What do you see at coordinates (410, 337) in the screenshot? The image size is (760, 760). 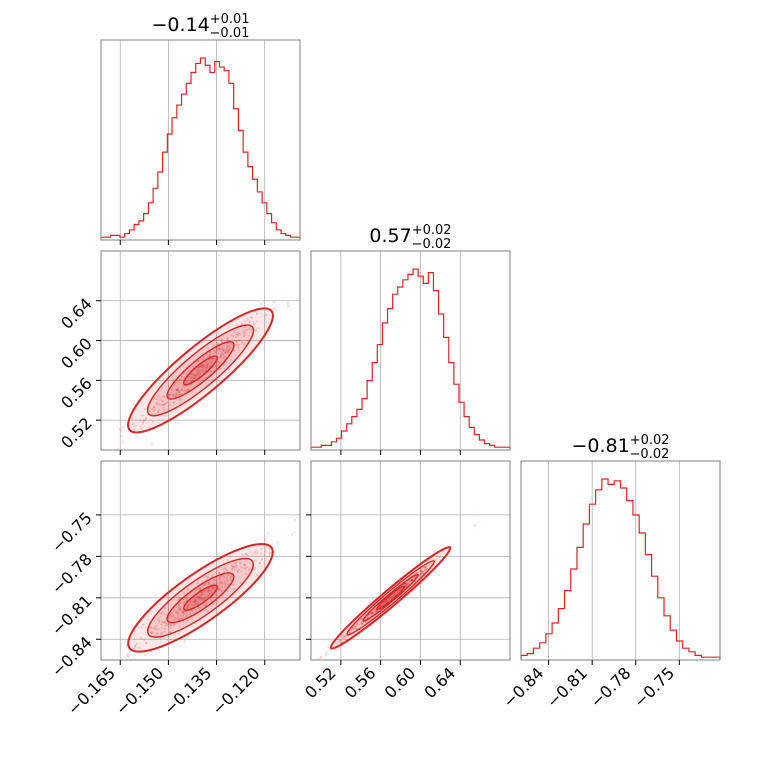 I see `hist-panel-1: 0.57+0.02 −0.02` at bounding box center [410, 337].